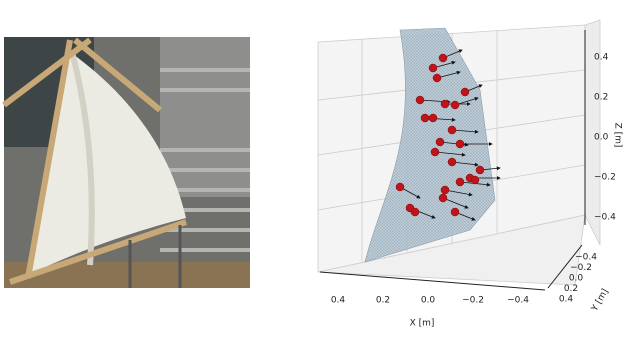 Image resolution: width=626 pixels, height=343 pixels. I want to click on x-tick-label: 0.2, so click(383, 301).